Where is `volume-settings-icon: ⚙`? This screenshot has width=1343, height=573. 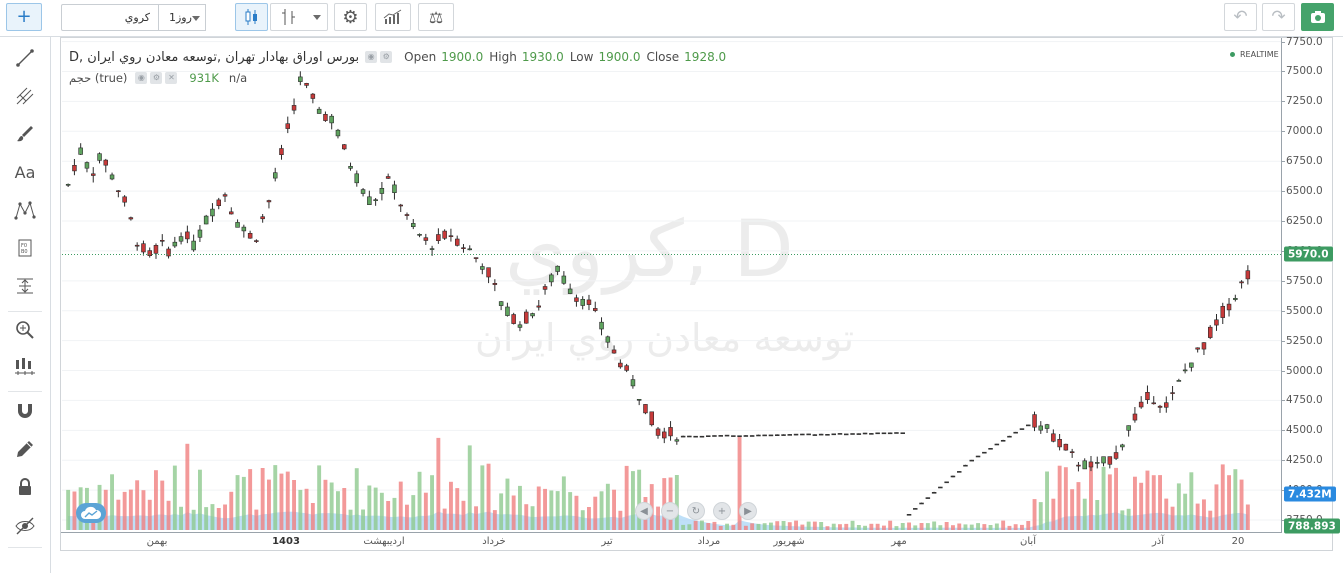 volume-settings-icon: ⚙ is located at coordinates (156, 78).